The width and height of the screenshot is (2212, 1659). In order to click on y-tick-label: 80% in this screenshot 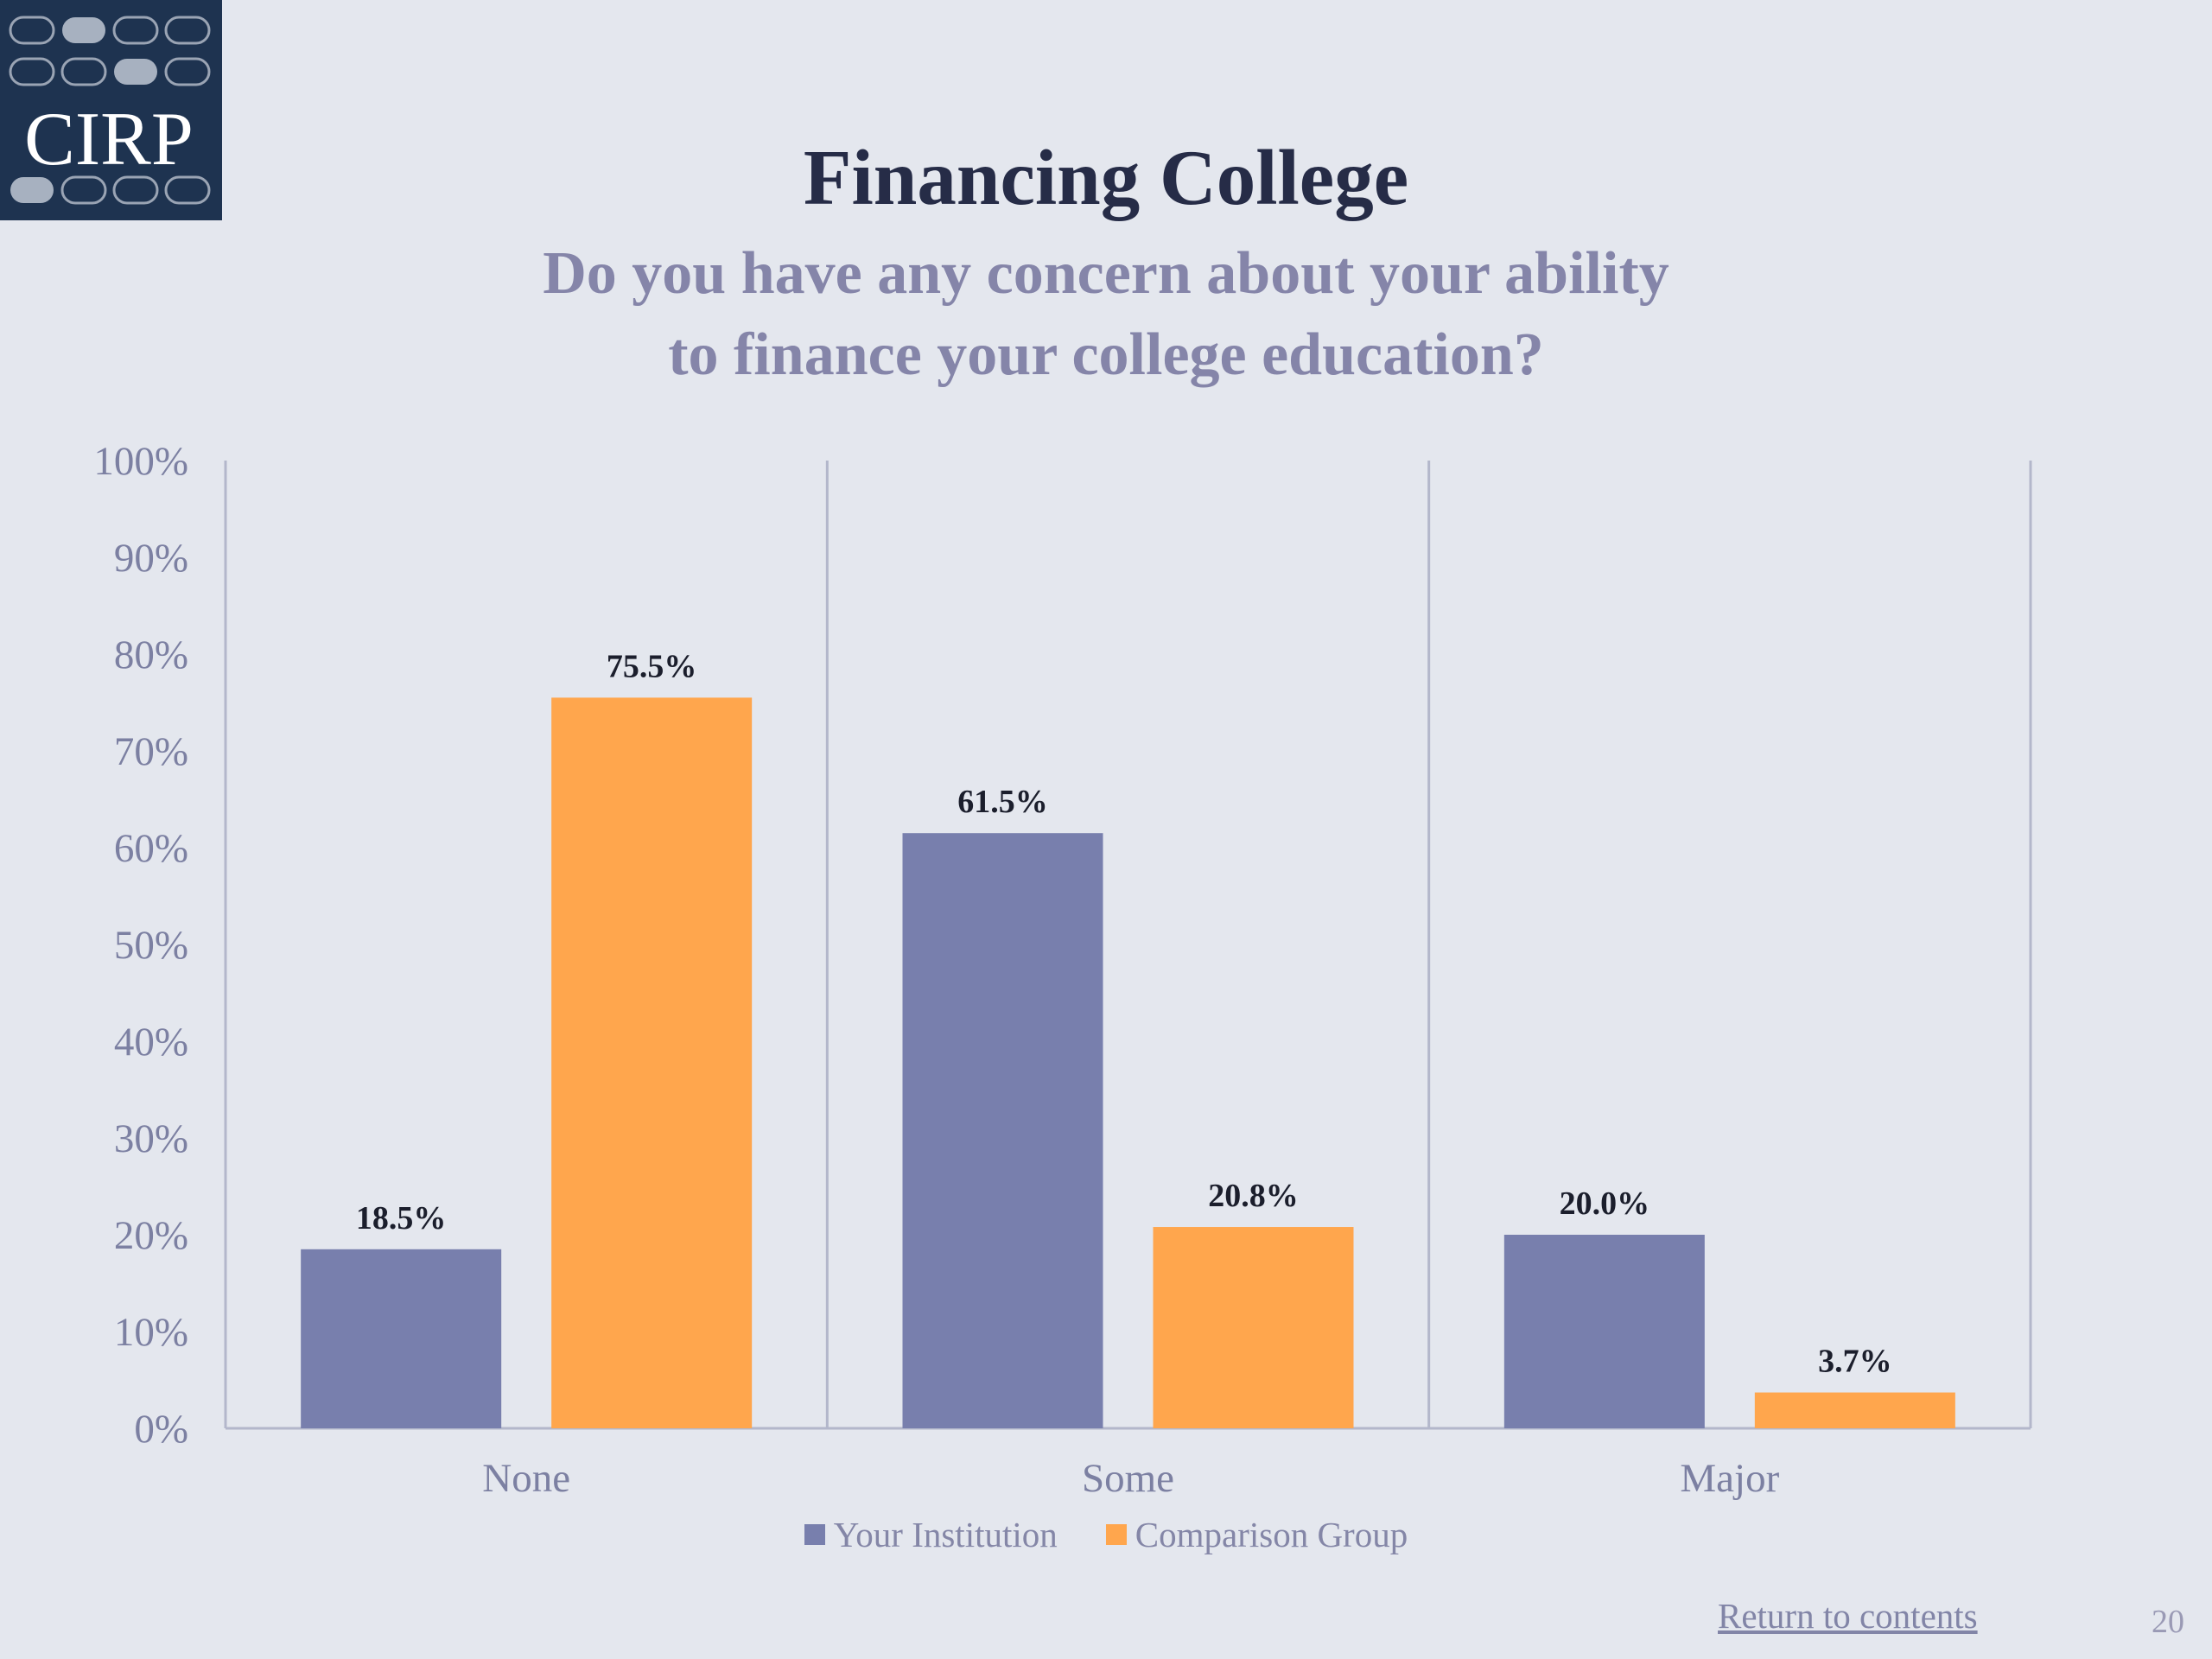, I will do `click(151, 654)`.